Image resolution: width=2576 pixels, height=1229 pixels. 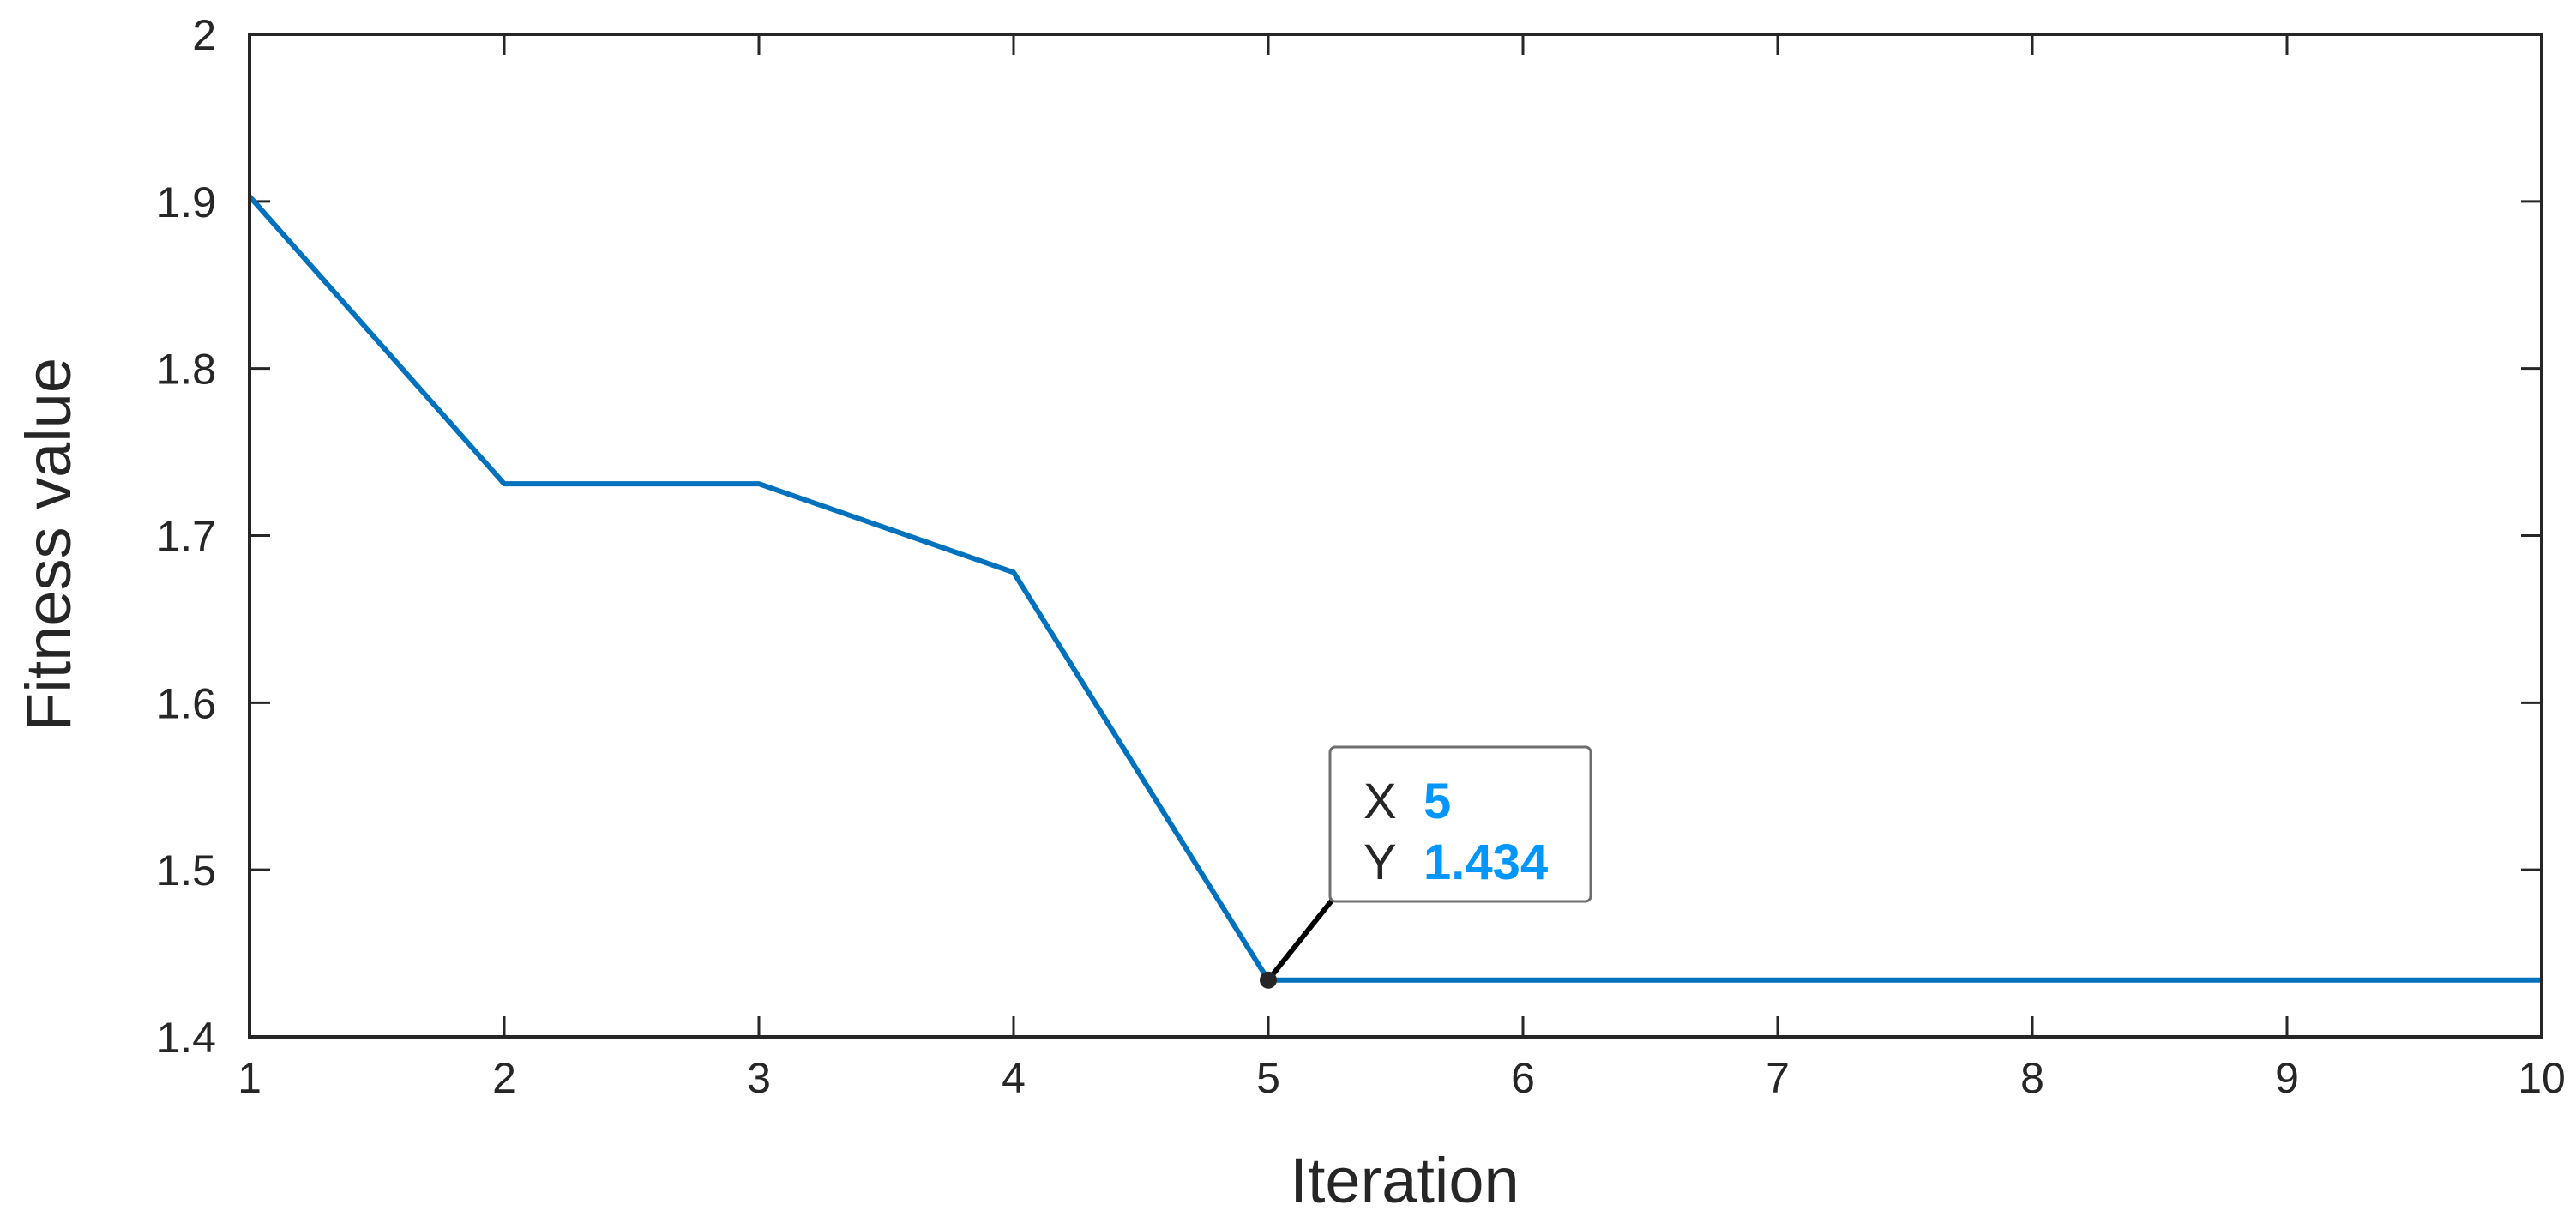 What do you see at coordinates (1778, 1078) in the screenshot?
I see `x-tick-label: 7` at bounding box center [1778, 1078].